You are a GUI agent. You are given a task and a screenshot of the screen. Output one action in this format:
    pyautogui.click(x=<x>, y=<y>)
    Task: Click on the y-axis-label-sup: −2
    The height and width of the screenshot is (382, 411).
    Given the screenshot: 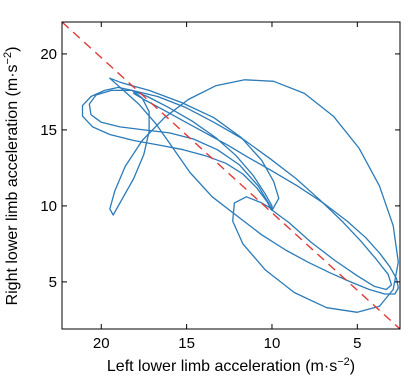 What is the action you would take?
    pyautogui.click(x=8, y=58)
    